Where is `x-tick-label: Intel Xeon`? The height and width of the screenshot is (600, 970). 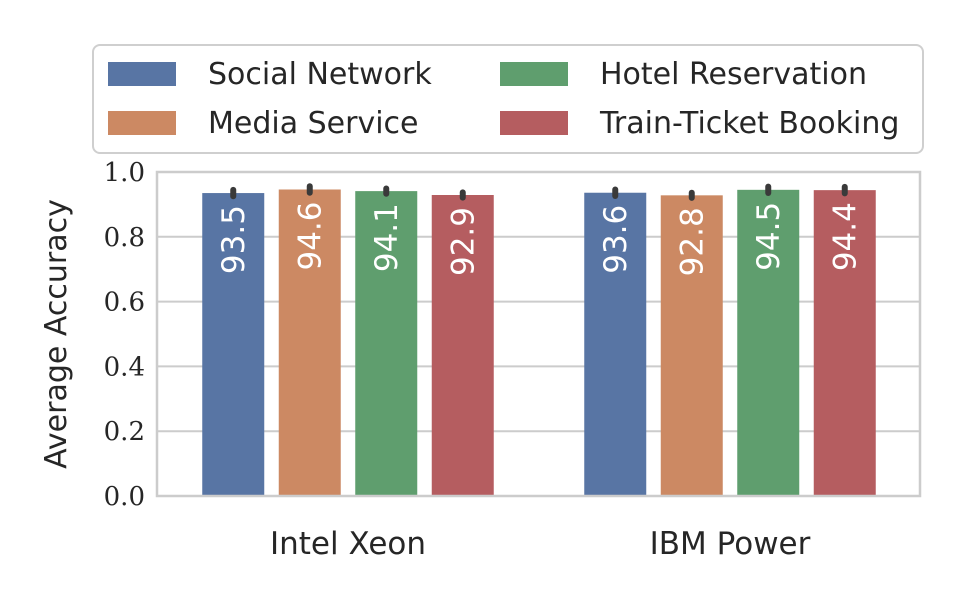
x-tick-label: Intel Xeon is located at coordinates (348, 544).